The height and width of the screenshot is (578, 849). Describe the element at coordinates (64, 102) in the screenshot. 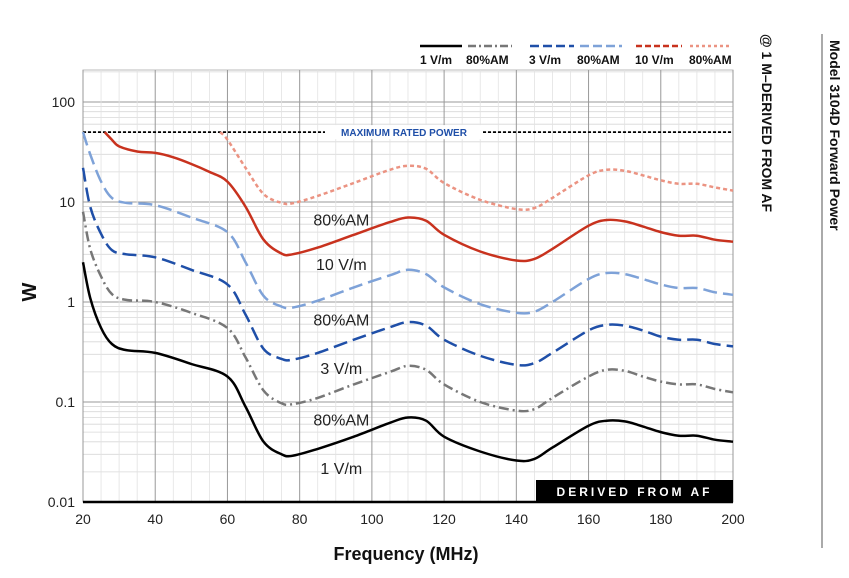

I see `y-tick-label: 100` at that location.